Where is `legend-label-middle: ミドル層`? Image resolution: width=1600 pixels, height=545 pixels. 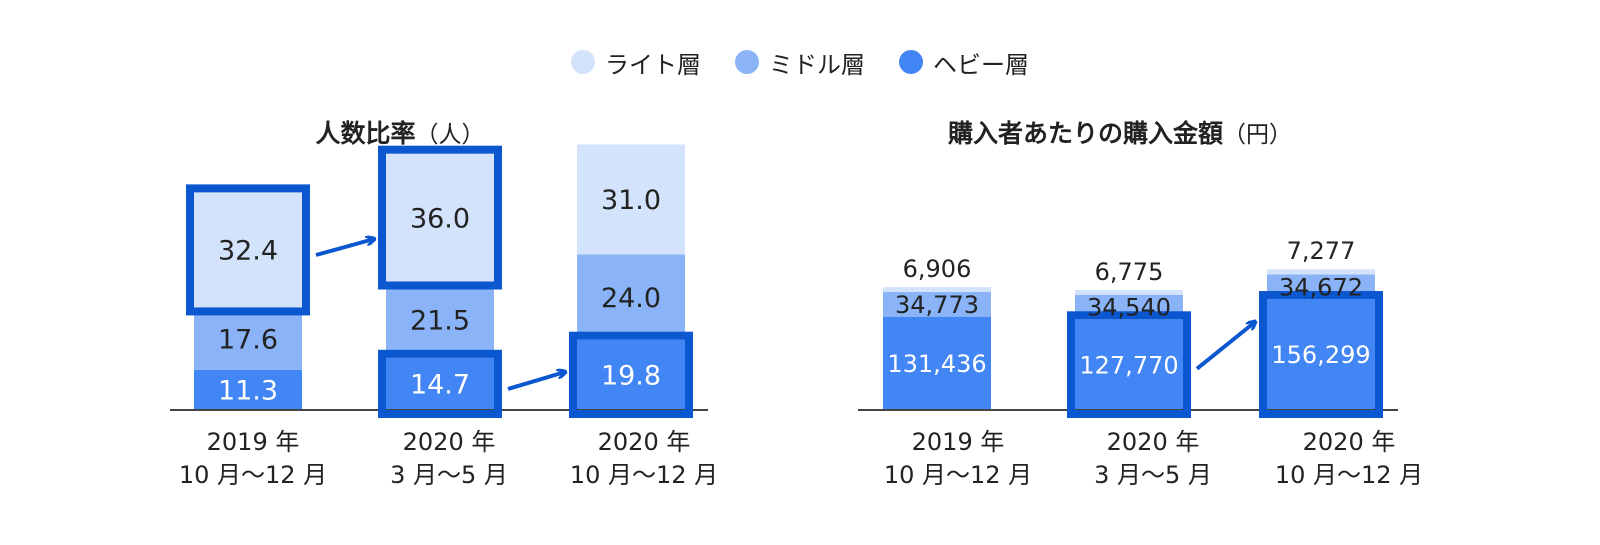 legend-label-middle: ミドル層 is located at coordinates (817, 64).